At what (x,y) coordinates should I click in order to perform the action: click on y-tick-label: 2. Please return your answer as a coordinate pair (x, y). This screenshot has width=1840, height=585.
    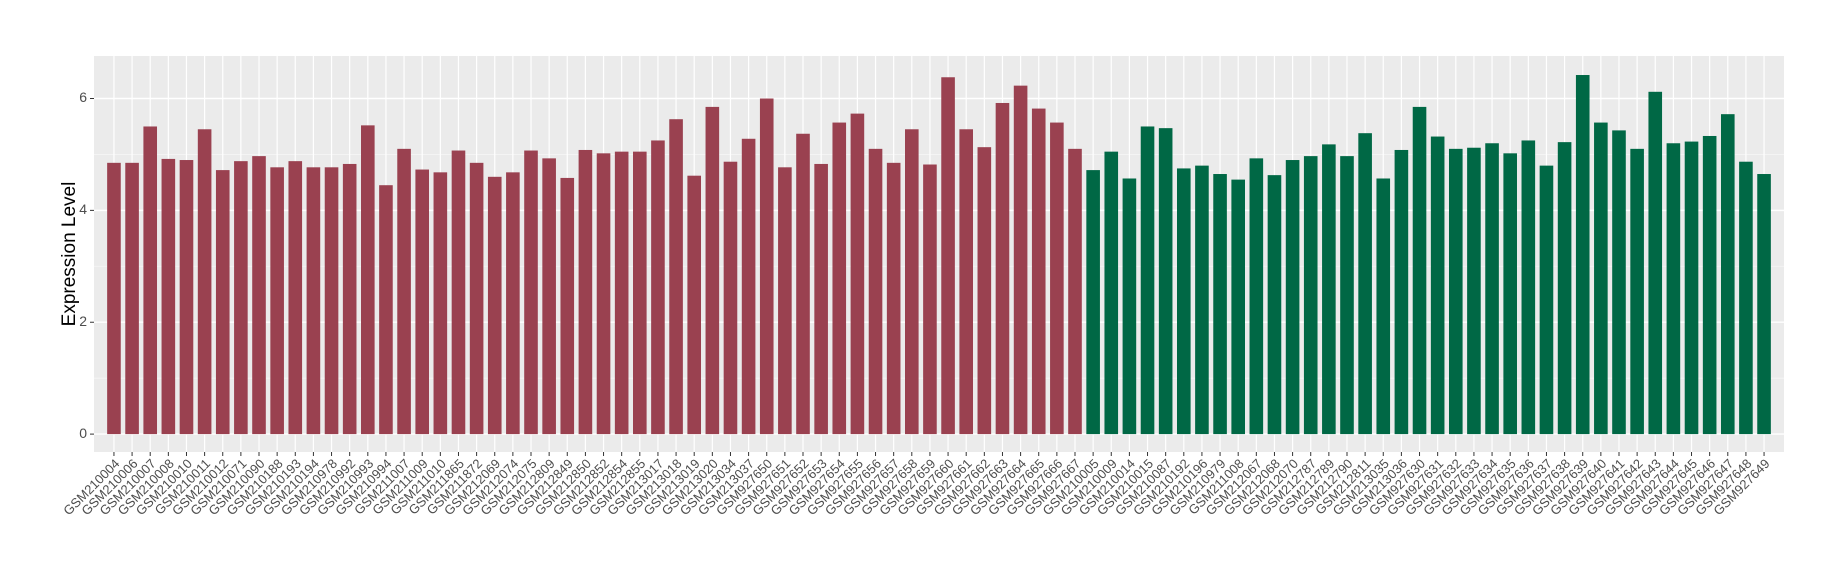
    Looking at the image, I should click on (83, 321).